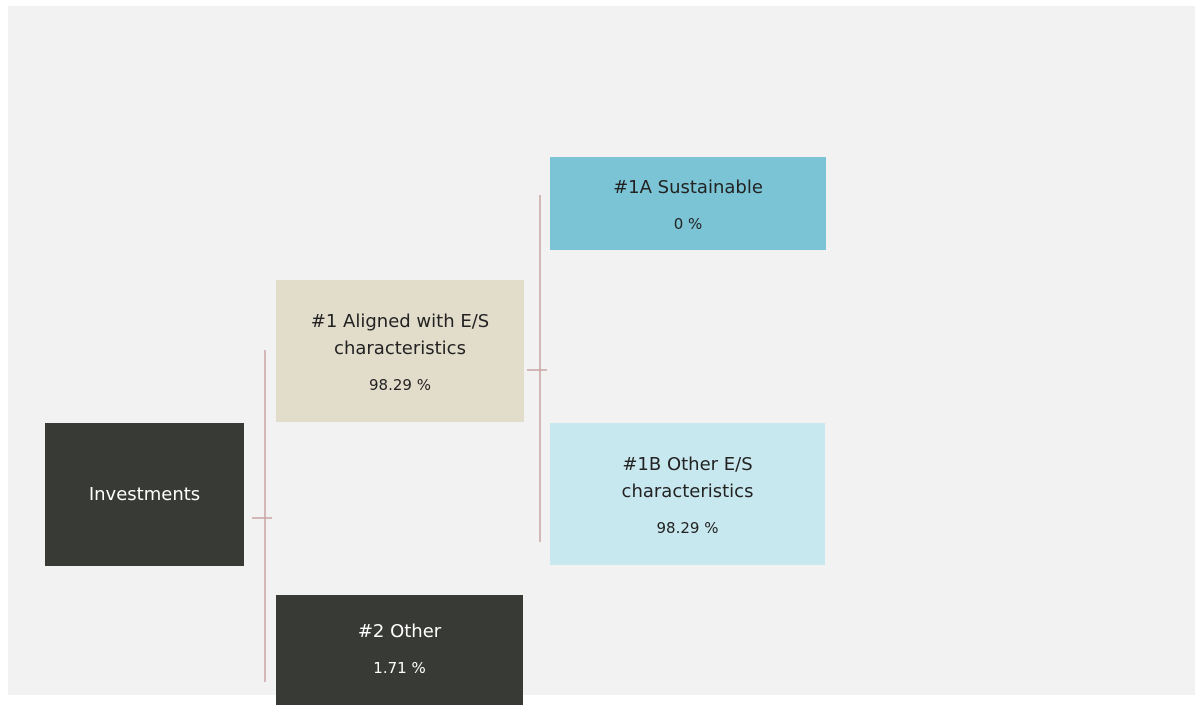 The height and width of the screenshot is (705, 1203). Describe the element at coordinates (688, 203) in the screenshot. I see `node-sustainable: #1A Sustainable 0 %` at that location.